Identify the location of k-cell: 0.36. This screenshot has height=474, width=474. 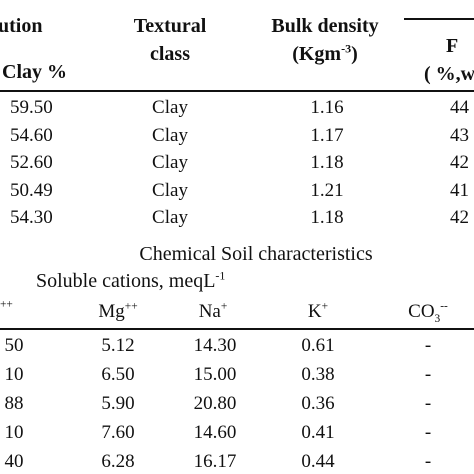
(318, 403).